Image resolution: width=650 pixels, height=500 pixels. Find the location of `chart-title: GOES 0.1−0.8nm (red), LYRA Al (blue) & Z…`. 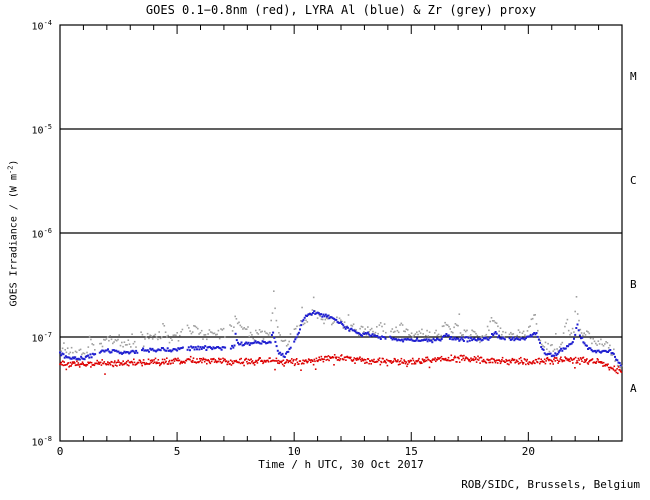

chart-title: GOES 0.1−0.8nm (red), LYRA Al (blue) & Z… is located at coordinates (341, 10).